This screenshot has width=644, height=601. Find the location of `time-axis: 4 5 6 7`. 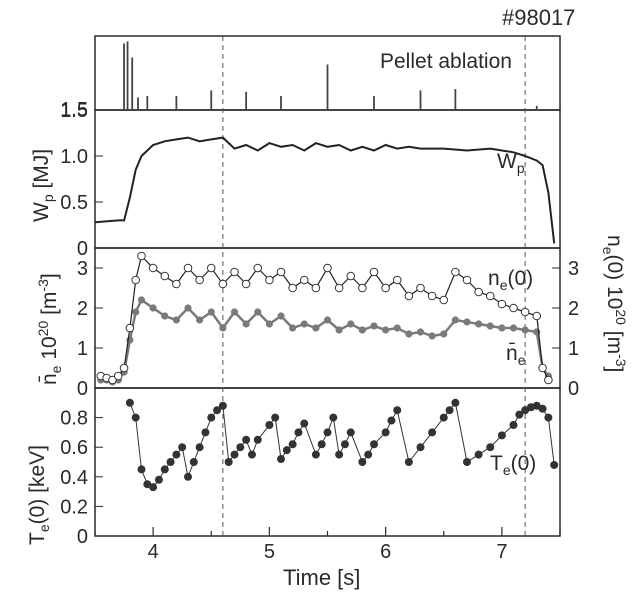

time-axis: 4 5 6 7 is located at coordinates (327, 545).